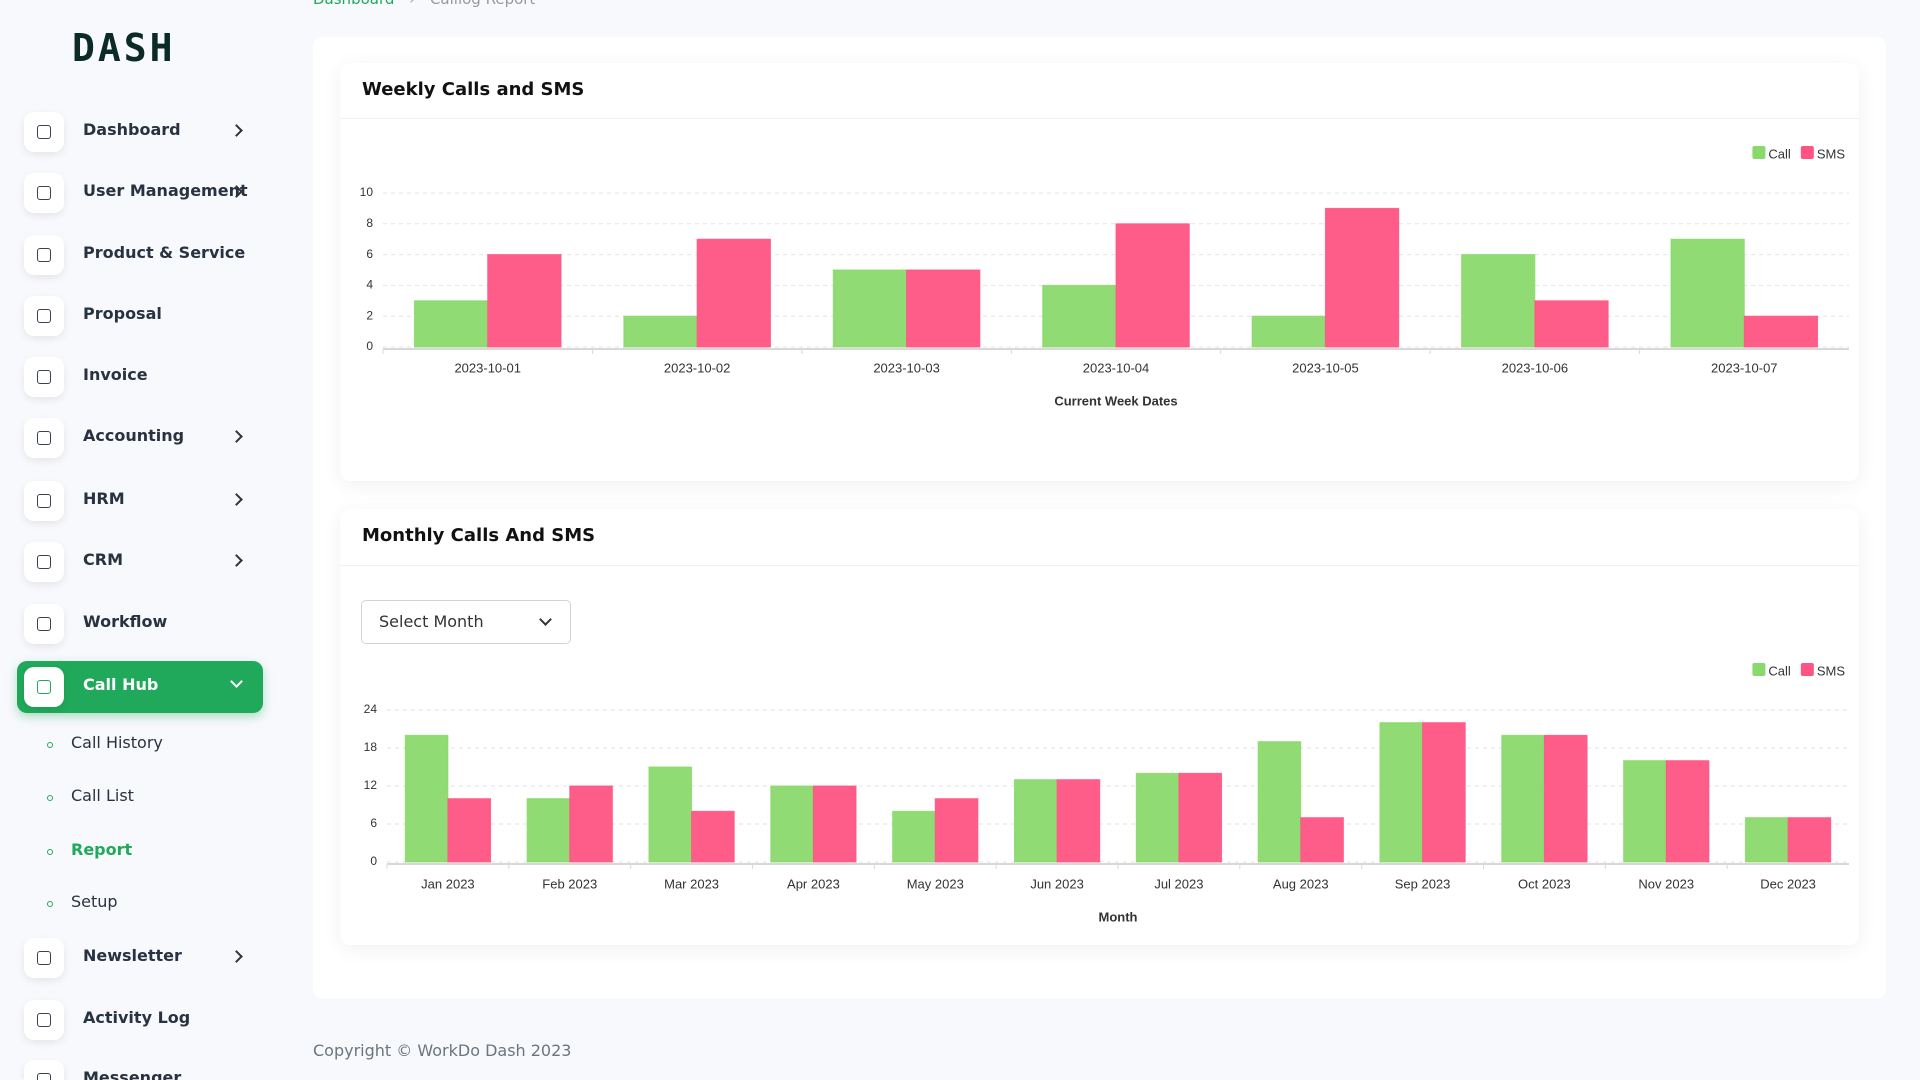 This screenshot has height=1080, width=1920. What do you see at coordinates (1057, 883) in the screenshot?
I see `x-tick-label: Jun 2023` at bounding box center [1057, 883].